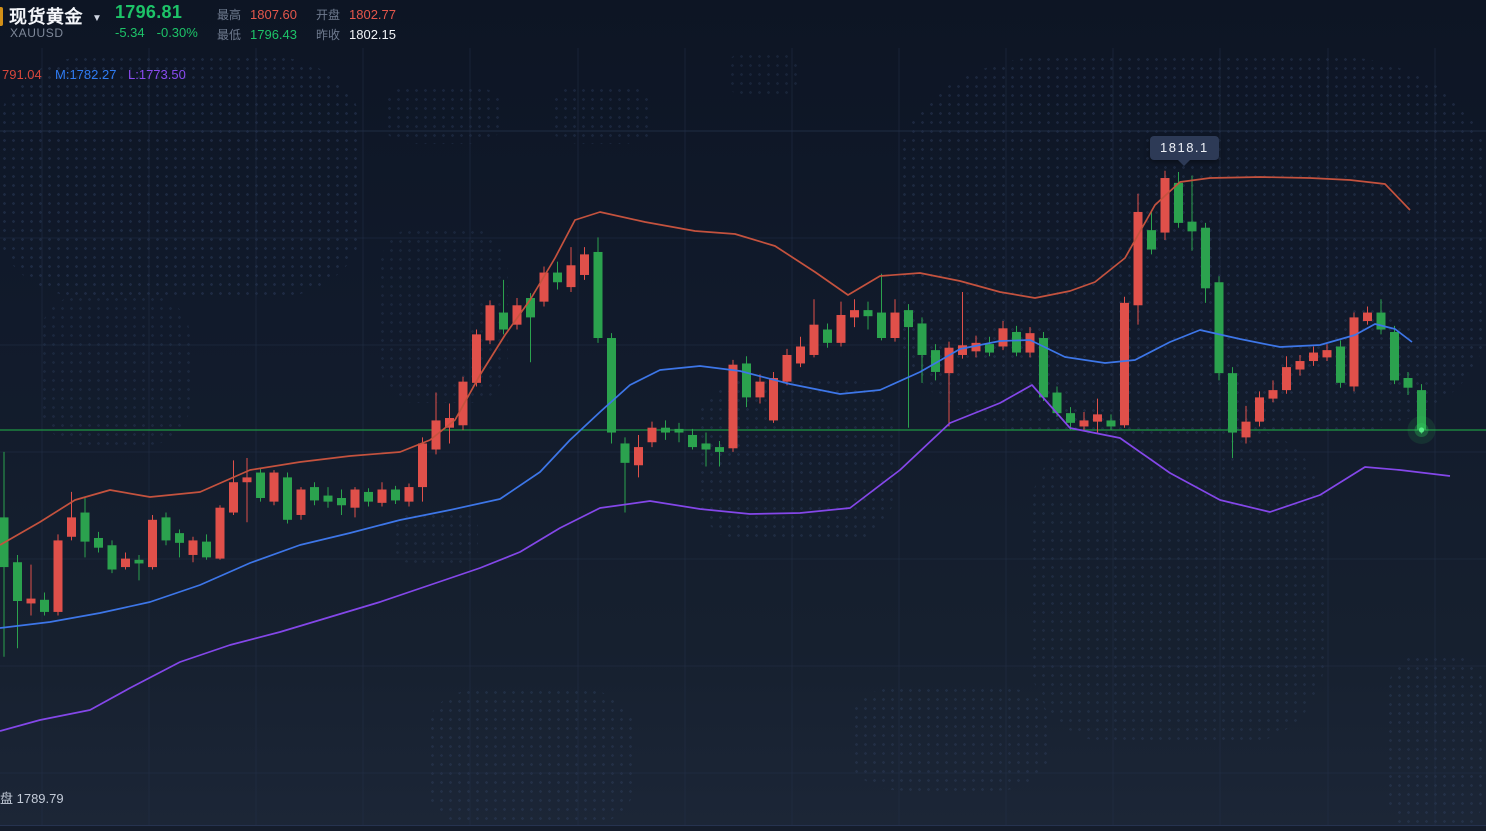 The height and width of the screenshot is (831, 1486). I want to click on last-price: 1796.81, so click(149, 12).